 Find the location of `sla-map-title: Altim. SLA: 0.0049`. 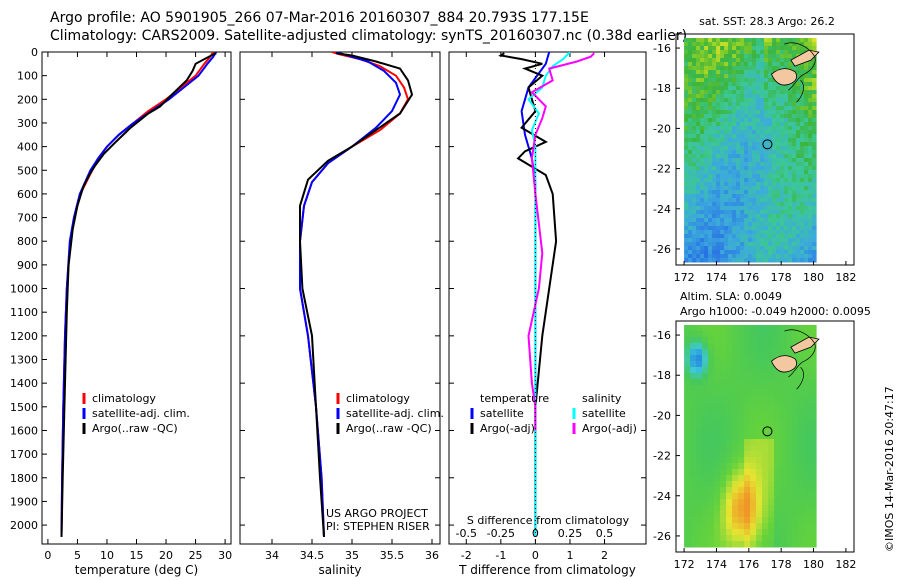

sla-map-title: Altim. SLA: 0.0049 is located at coordinates (731, 296).